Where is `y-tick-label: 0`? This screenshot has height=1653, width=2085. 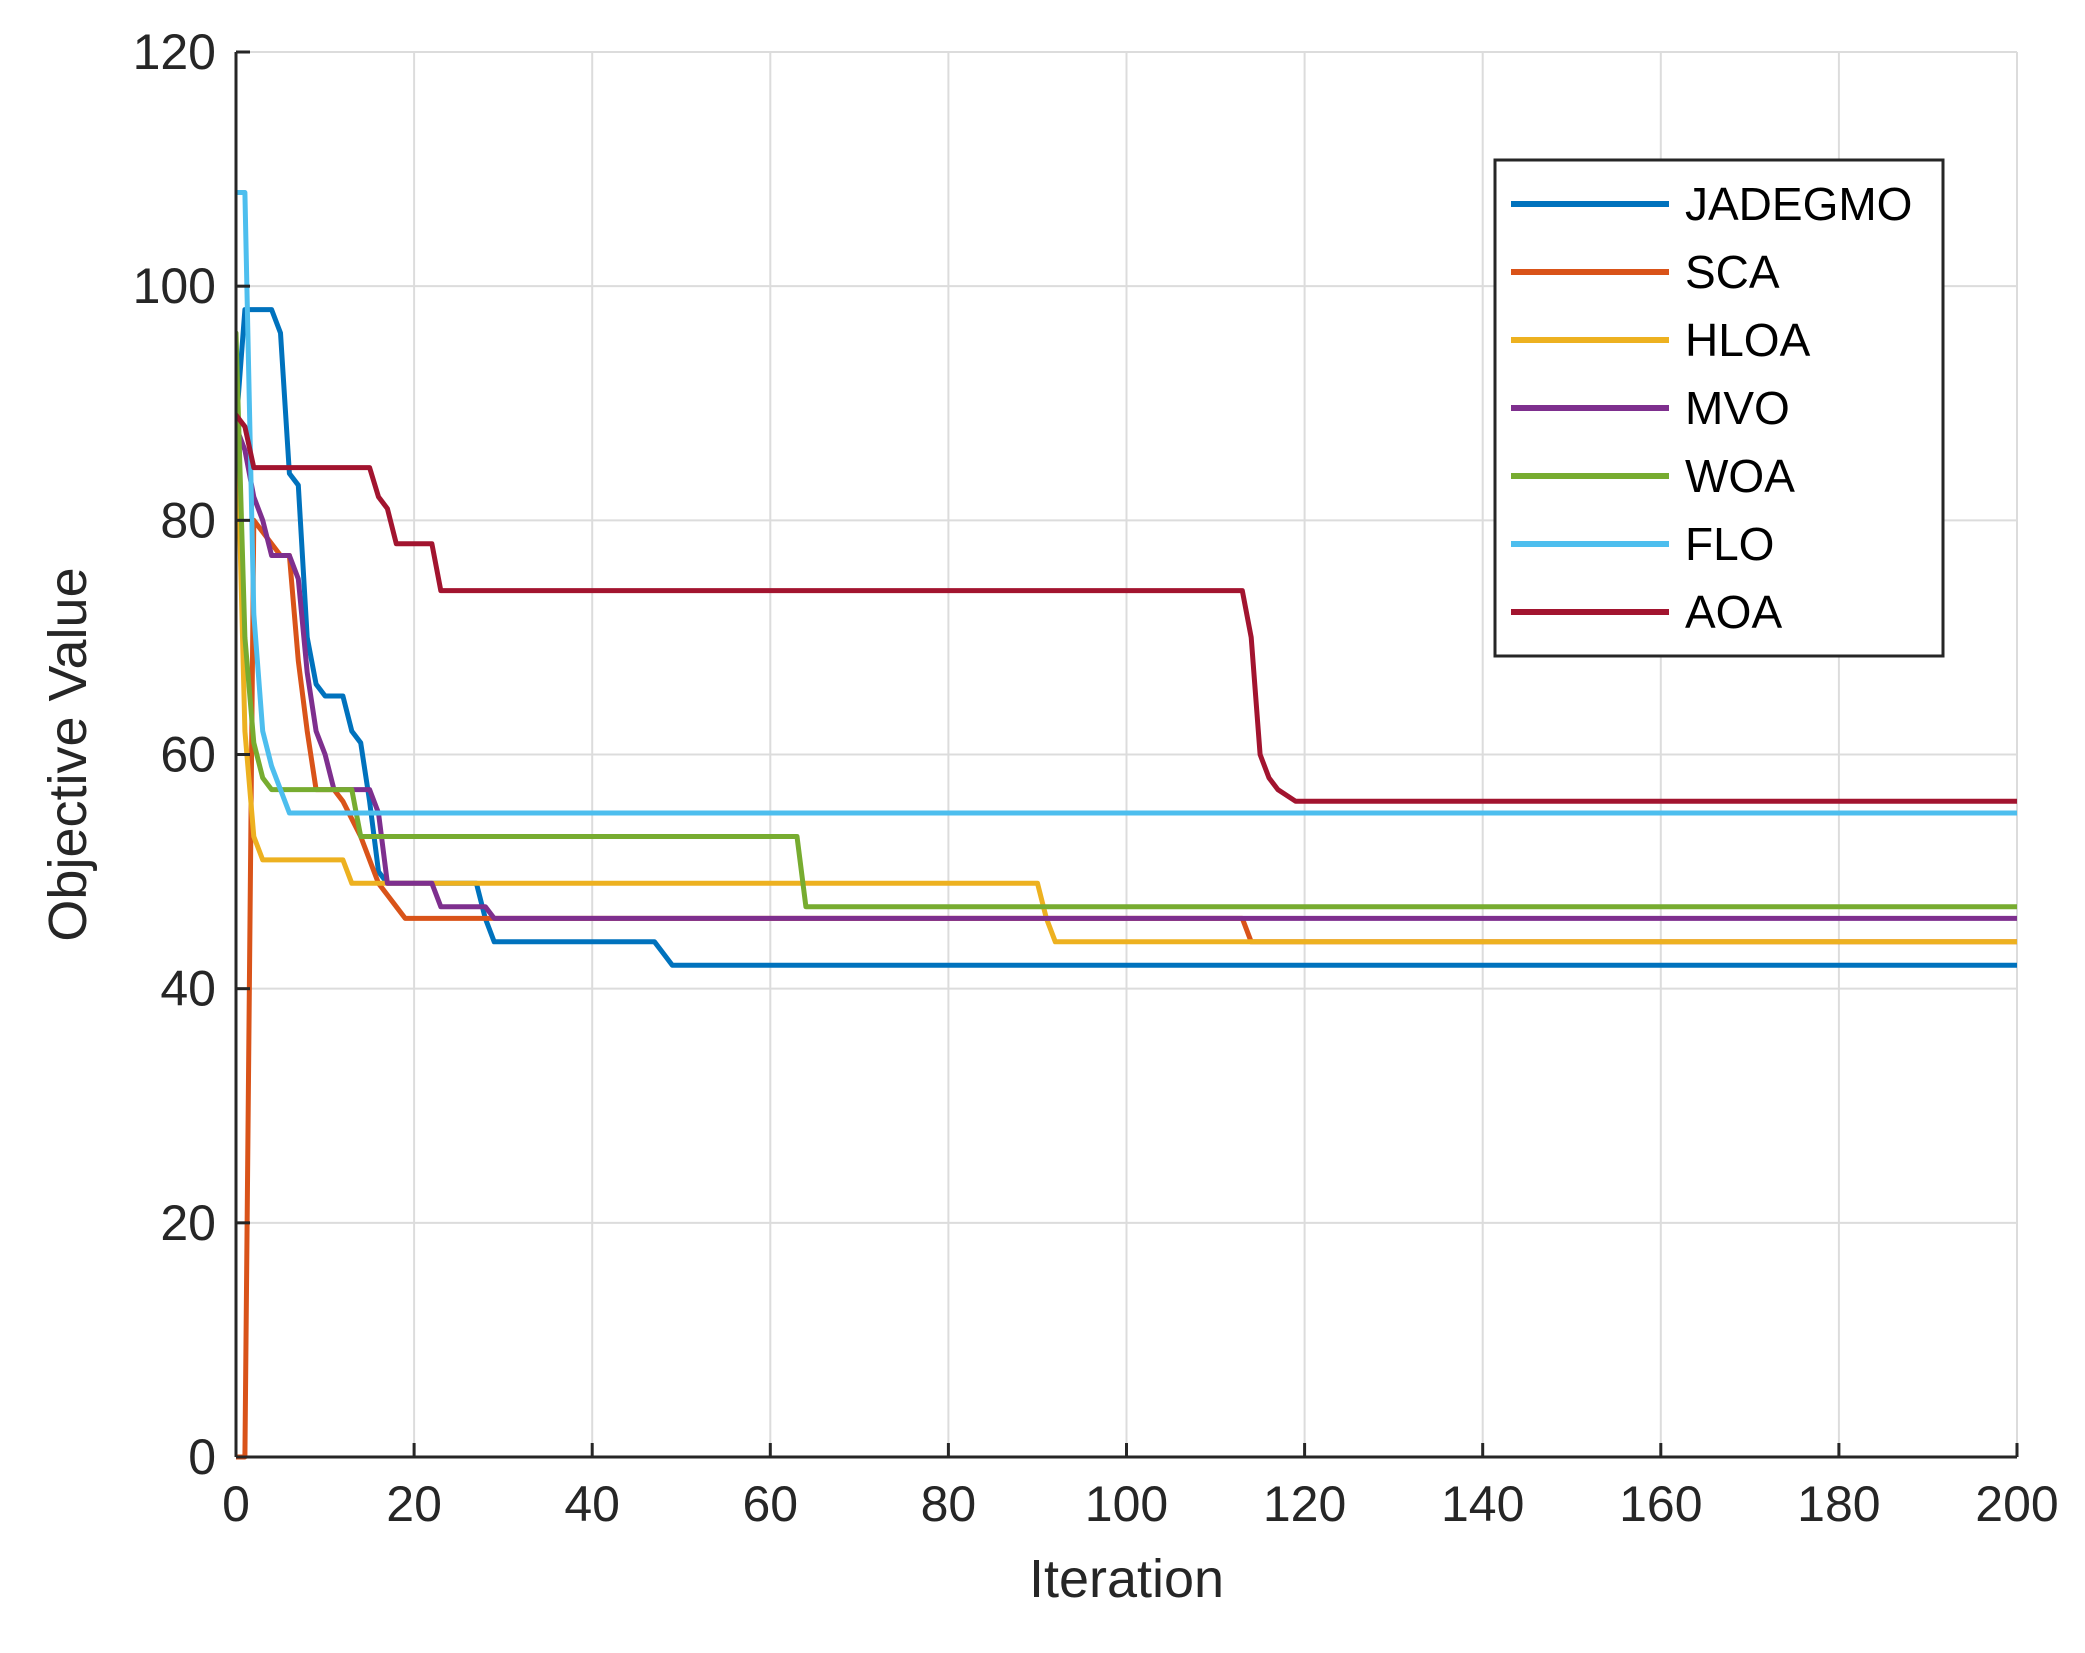
y-tick-label: 0 is located at coordinates (202, 1457).